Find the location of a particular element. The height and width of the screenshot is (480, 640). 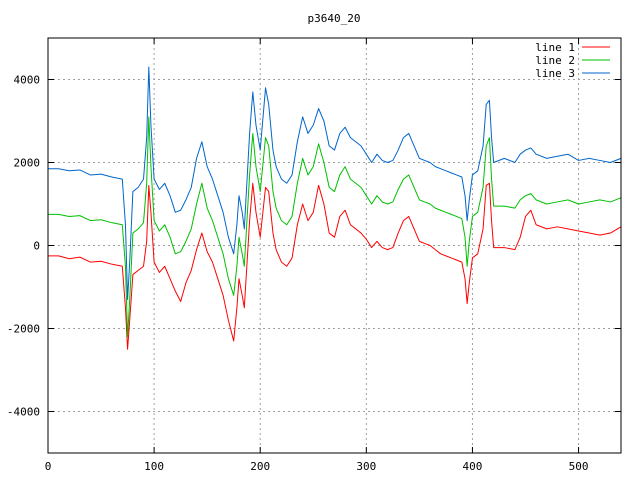

x-tick-label: 300 is located at coordinates (366, 466).